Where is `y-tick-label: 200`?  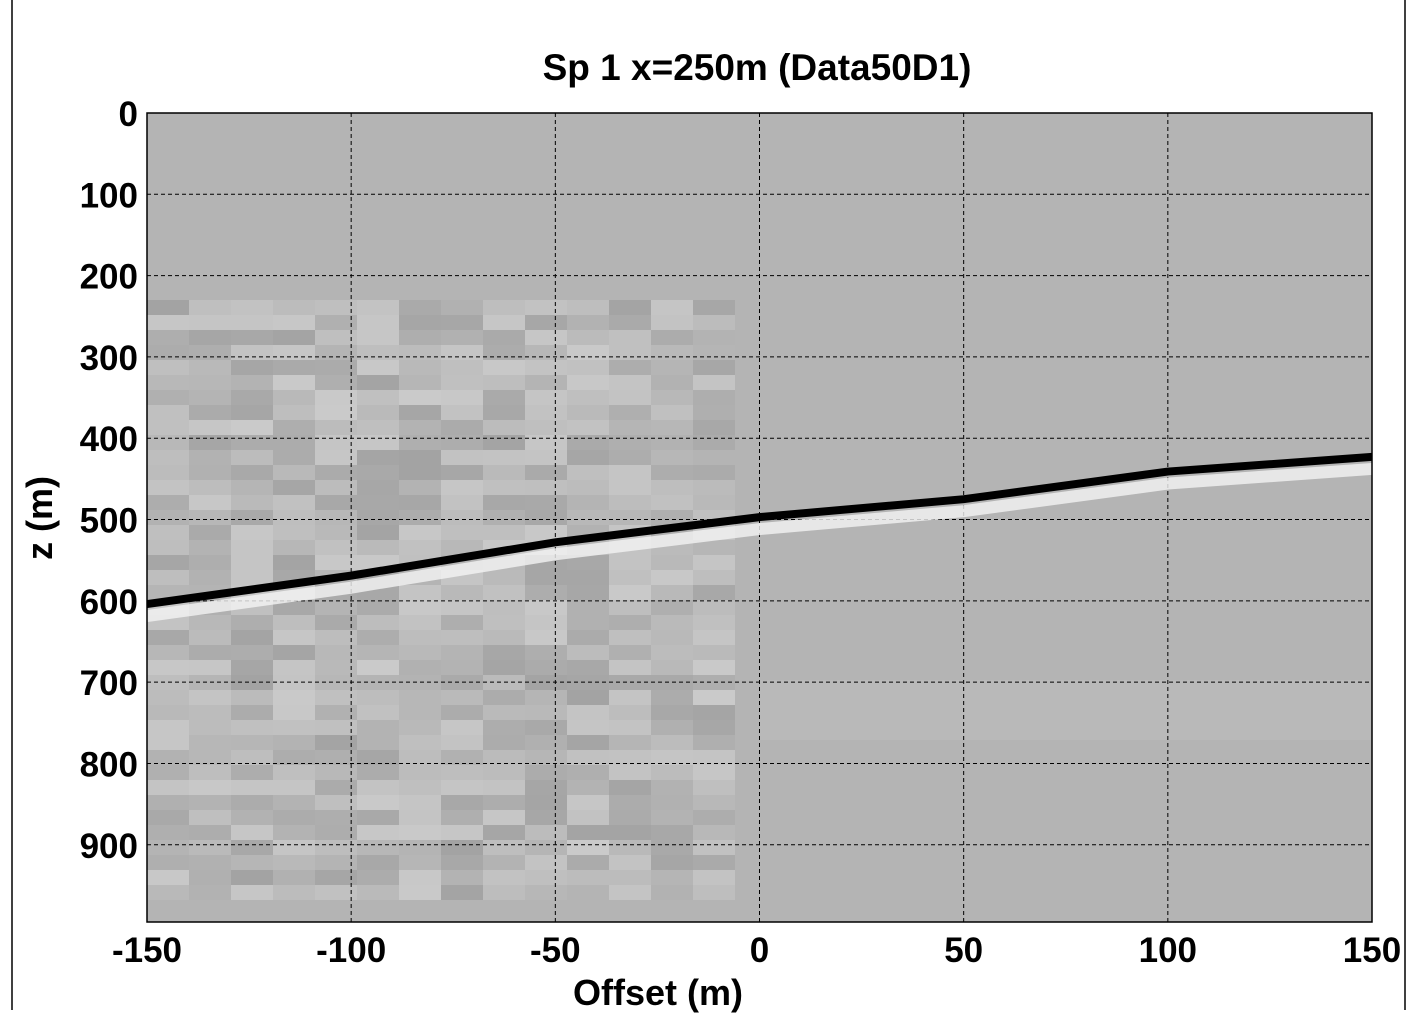
y-tick-label: 200 is located at coordinates (109, 277).